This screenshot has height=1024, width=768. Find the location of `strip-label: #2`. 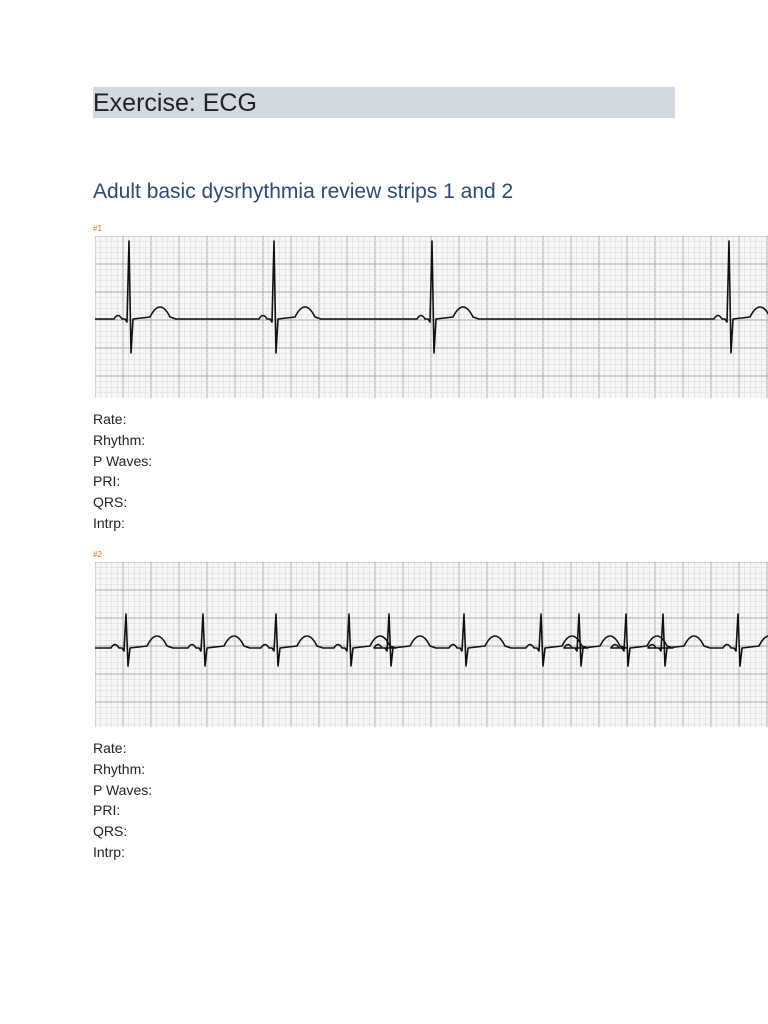

strip-label: #2 is located at coordinates (97, 554).